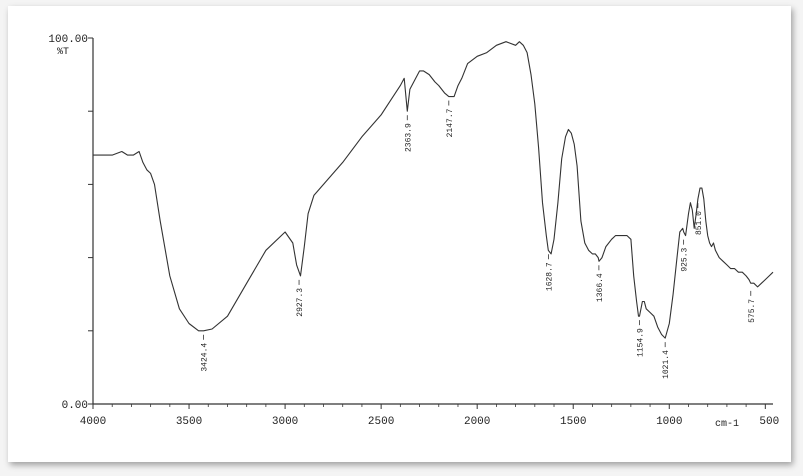 The image size is (803, 476). Describe the element at coordinates (300, 302) in the screenshot. I see `peak-label: 2927.3` at that location.